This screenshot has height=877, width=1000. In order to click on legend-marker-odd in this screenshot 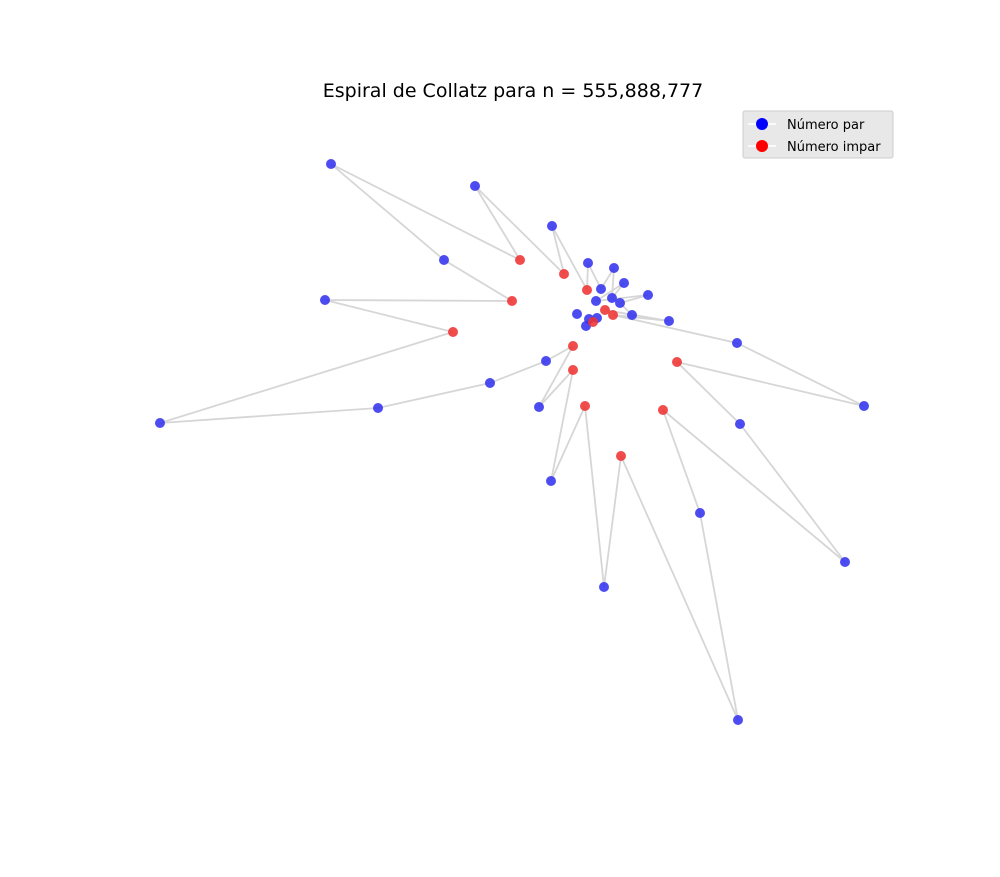, I will do `click(762, 146)`.